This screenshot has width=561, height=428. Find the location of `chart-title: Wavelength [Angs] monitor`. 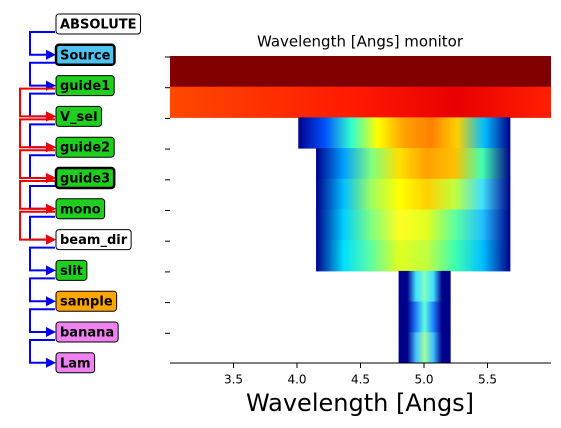

chart-title: Wavelength [Angs] monitor is located at coordinates (360, 42).